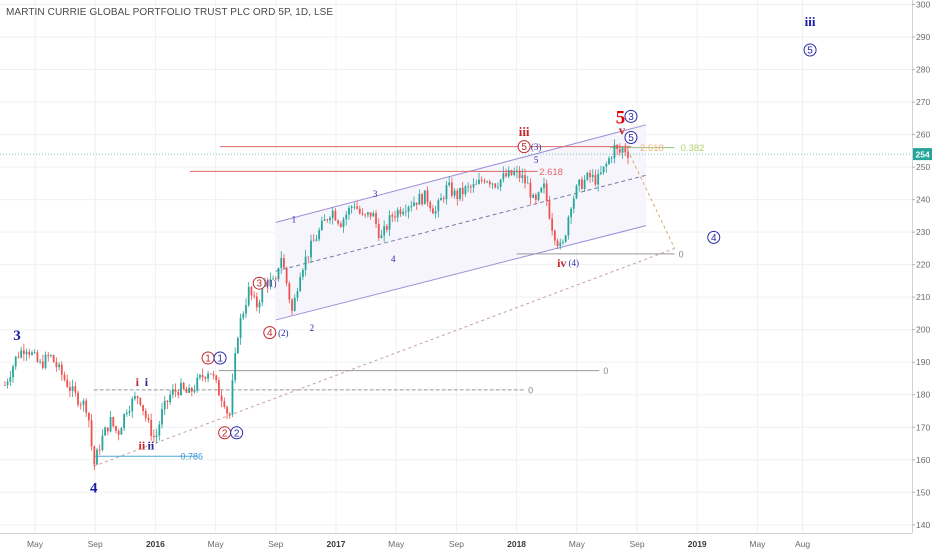  What do you see at coordinates (652, 148) in the screenshot?
I see `fib-label: 2.618` at bounding box center [652, 148].